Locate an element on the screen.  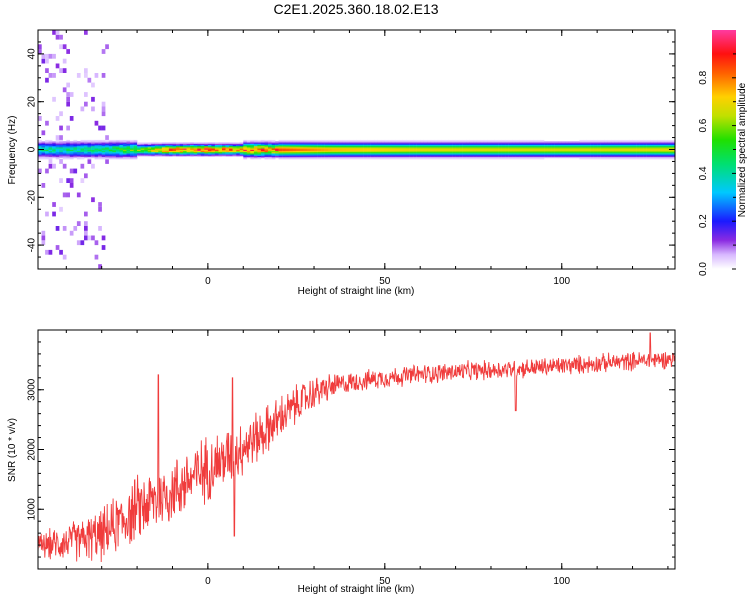
spectrogram-y-axis-label: Frequency (Hz) is located at coordinates (12, 150).